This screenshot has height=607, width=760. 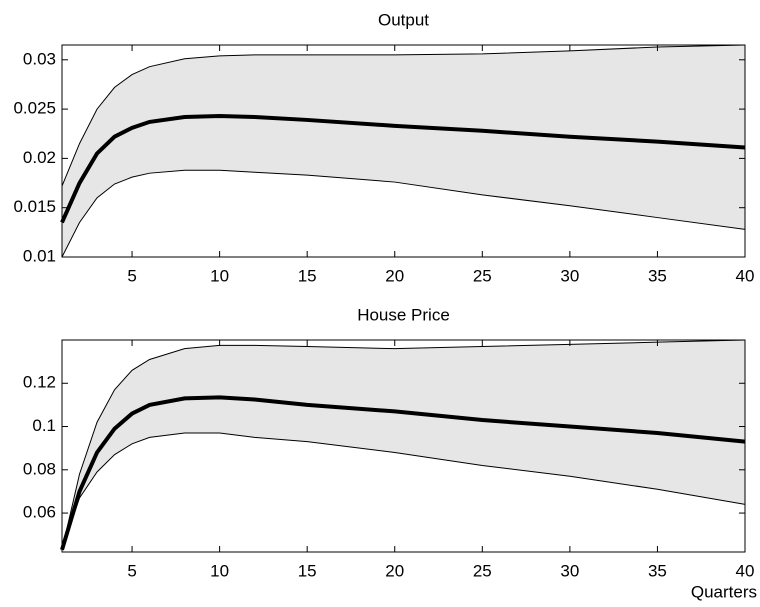 I want to click on y-tick-label: 0.08, so click(x=39, y=468).